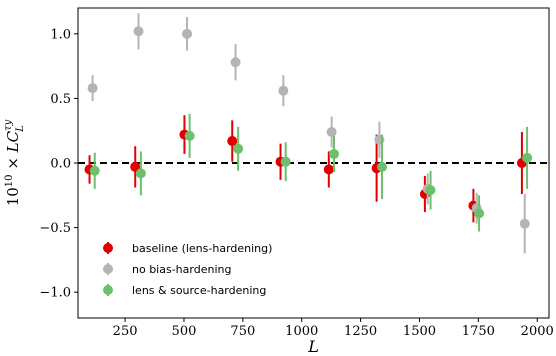 Image resolution: width=556 pixels, height=356 pixels. I want to click on legend-label: baseline (lens-hardening), so click(202, 248).